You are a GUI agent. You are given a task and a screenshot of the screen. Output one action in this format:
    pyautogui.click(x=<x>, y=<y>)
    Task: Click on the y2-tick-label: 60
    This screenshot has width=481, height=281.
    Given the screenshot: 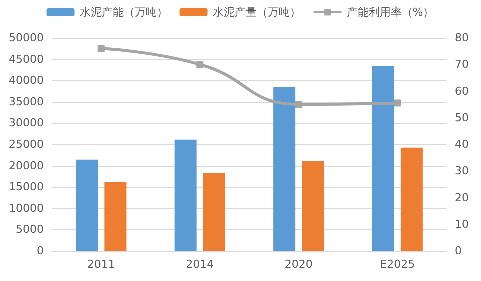 What is the action you would take?
    pyautogui.click(x=462, y=91)
    